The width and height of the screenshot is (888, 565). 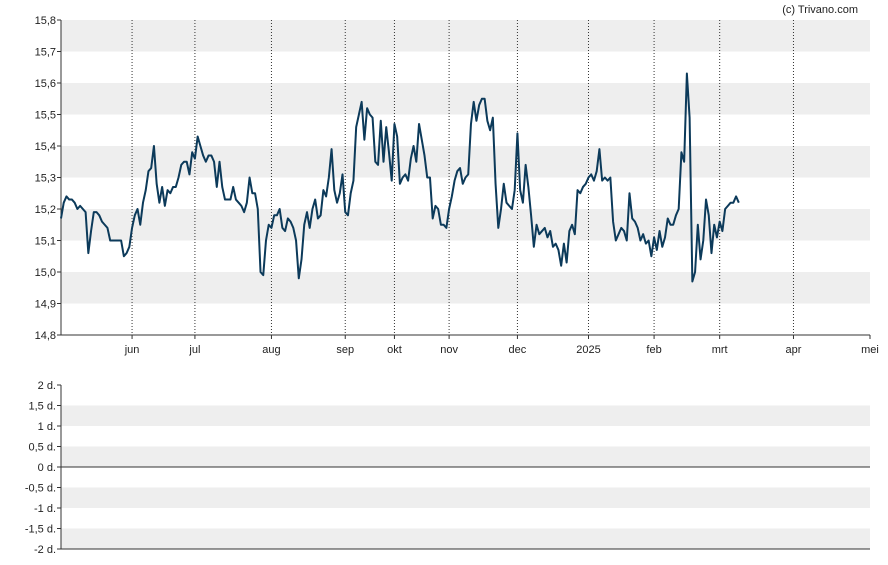 I want to click on y-tick-label: 15,0, so click(x=45, y=273).